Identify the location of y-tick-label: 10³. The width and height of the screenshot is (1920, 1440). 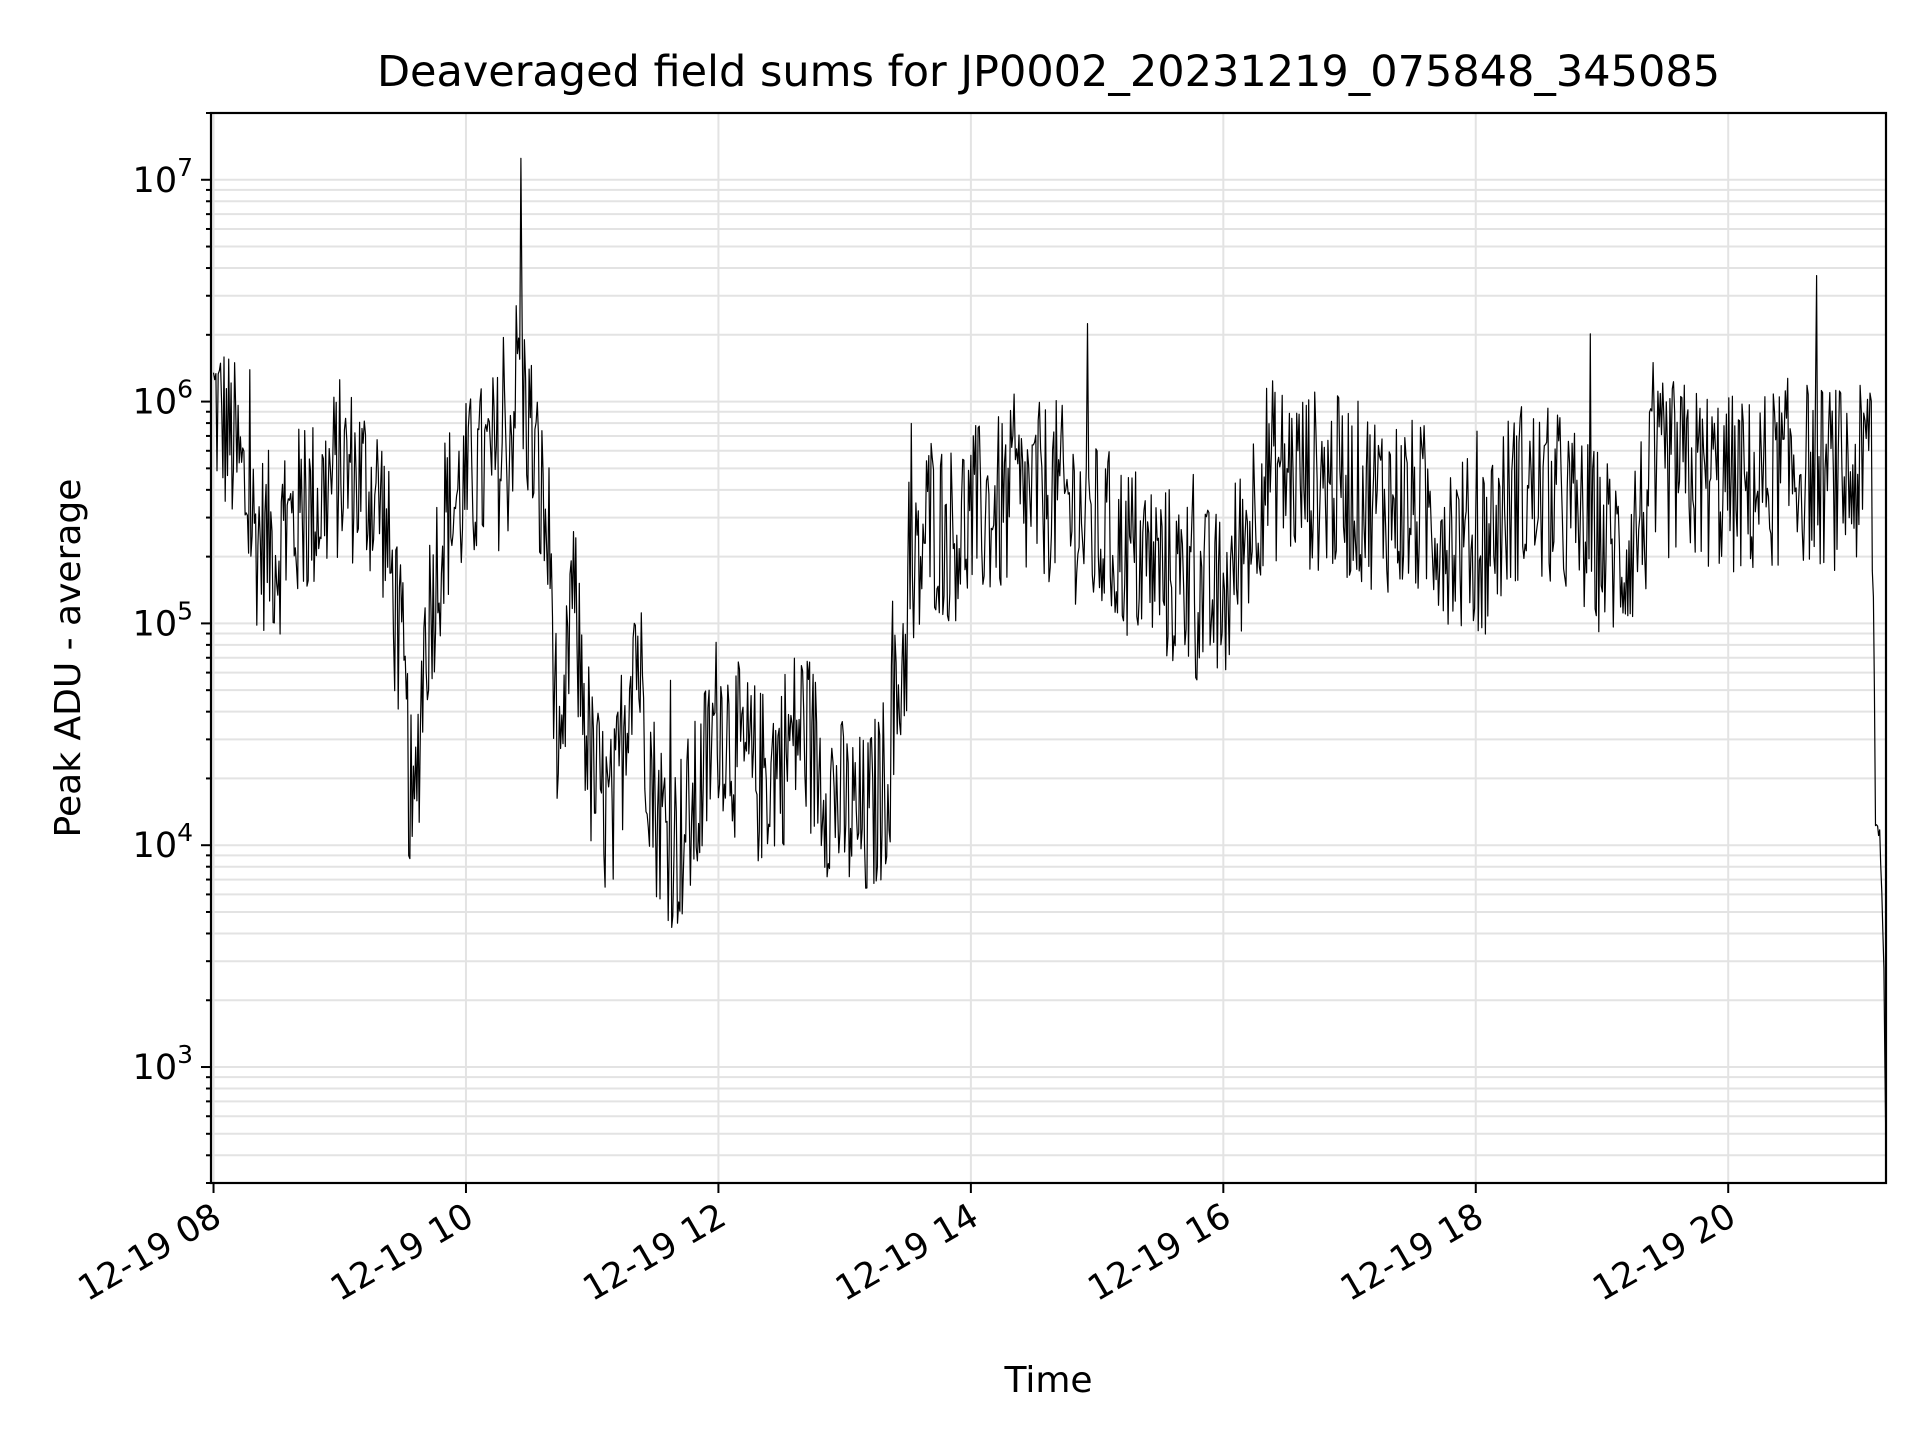
(163, 1064).